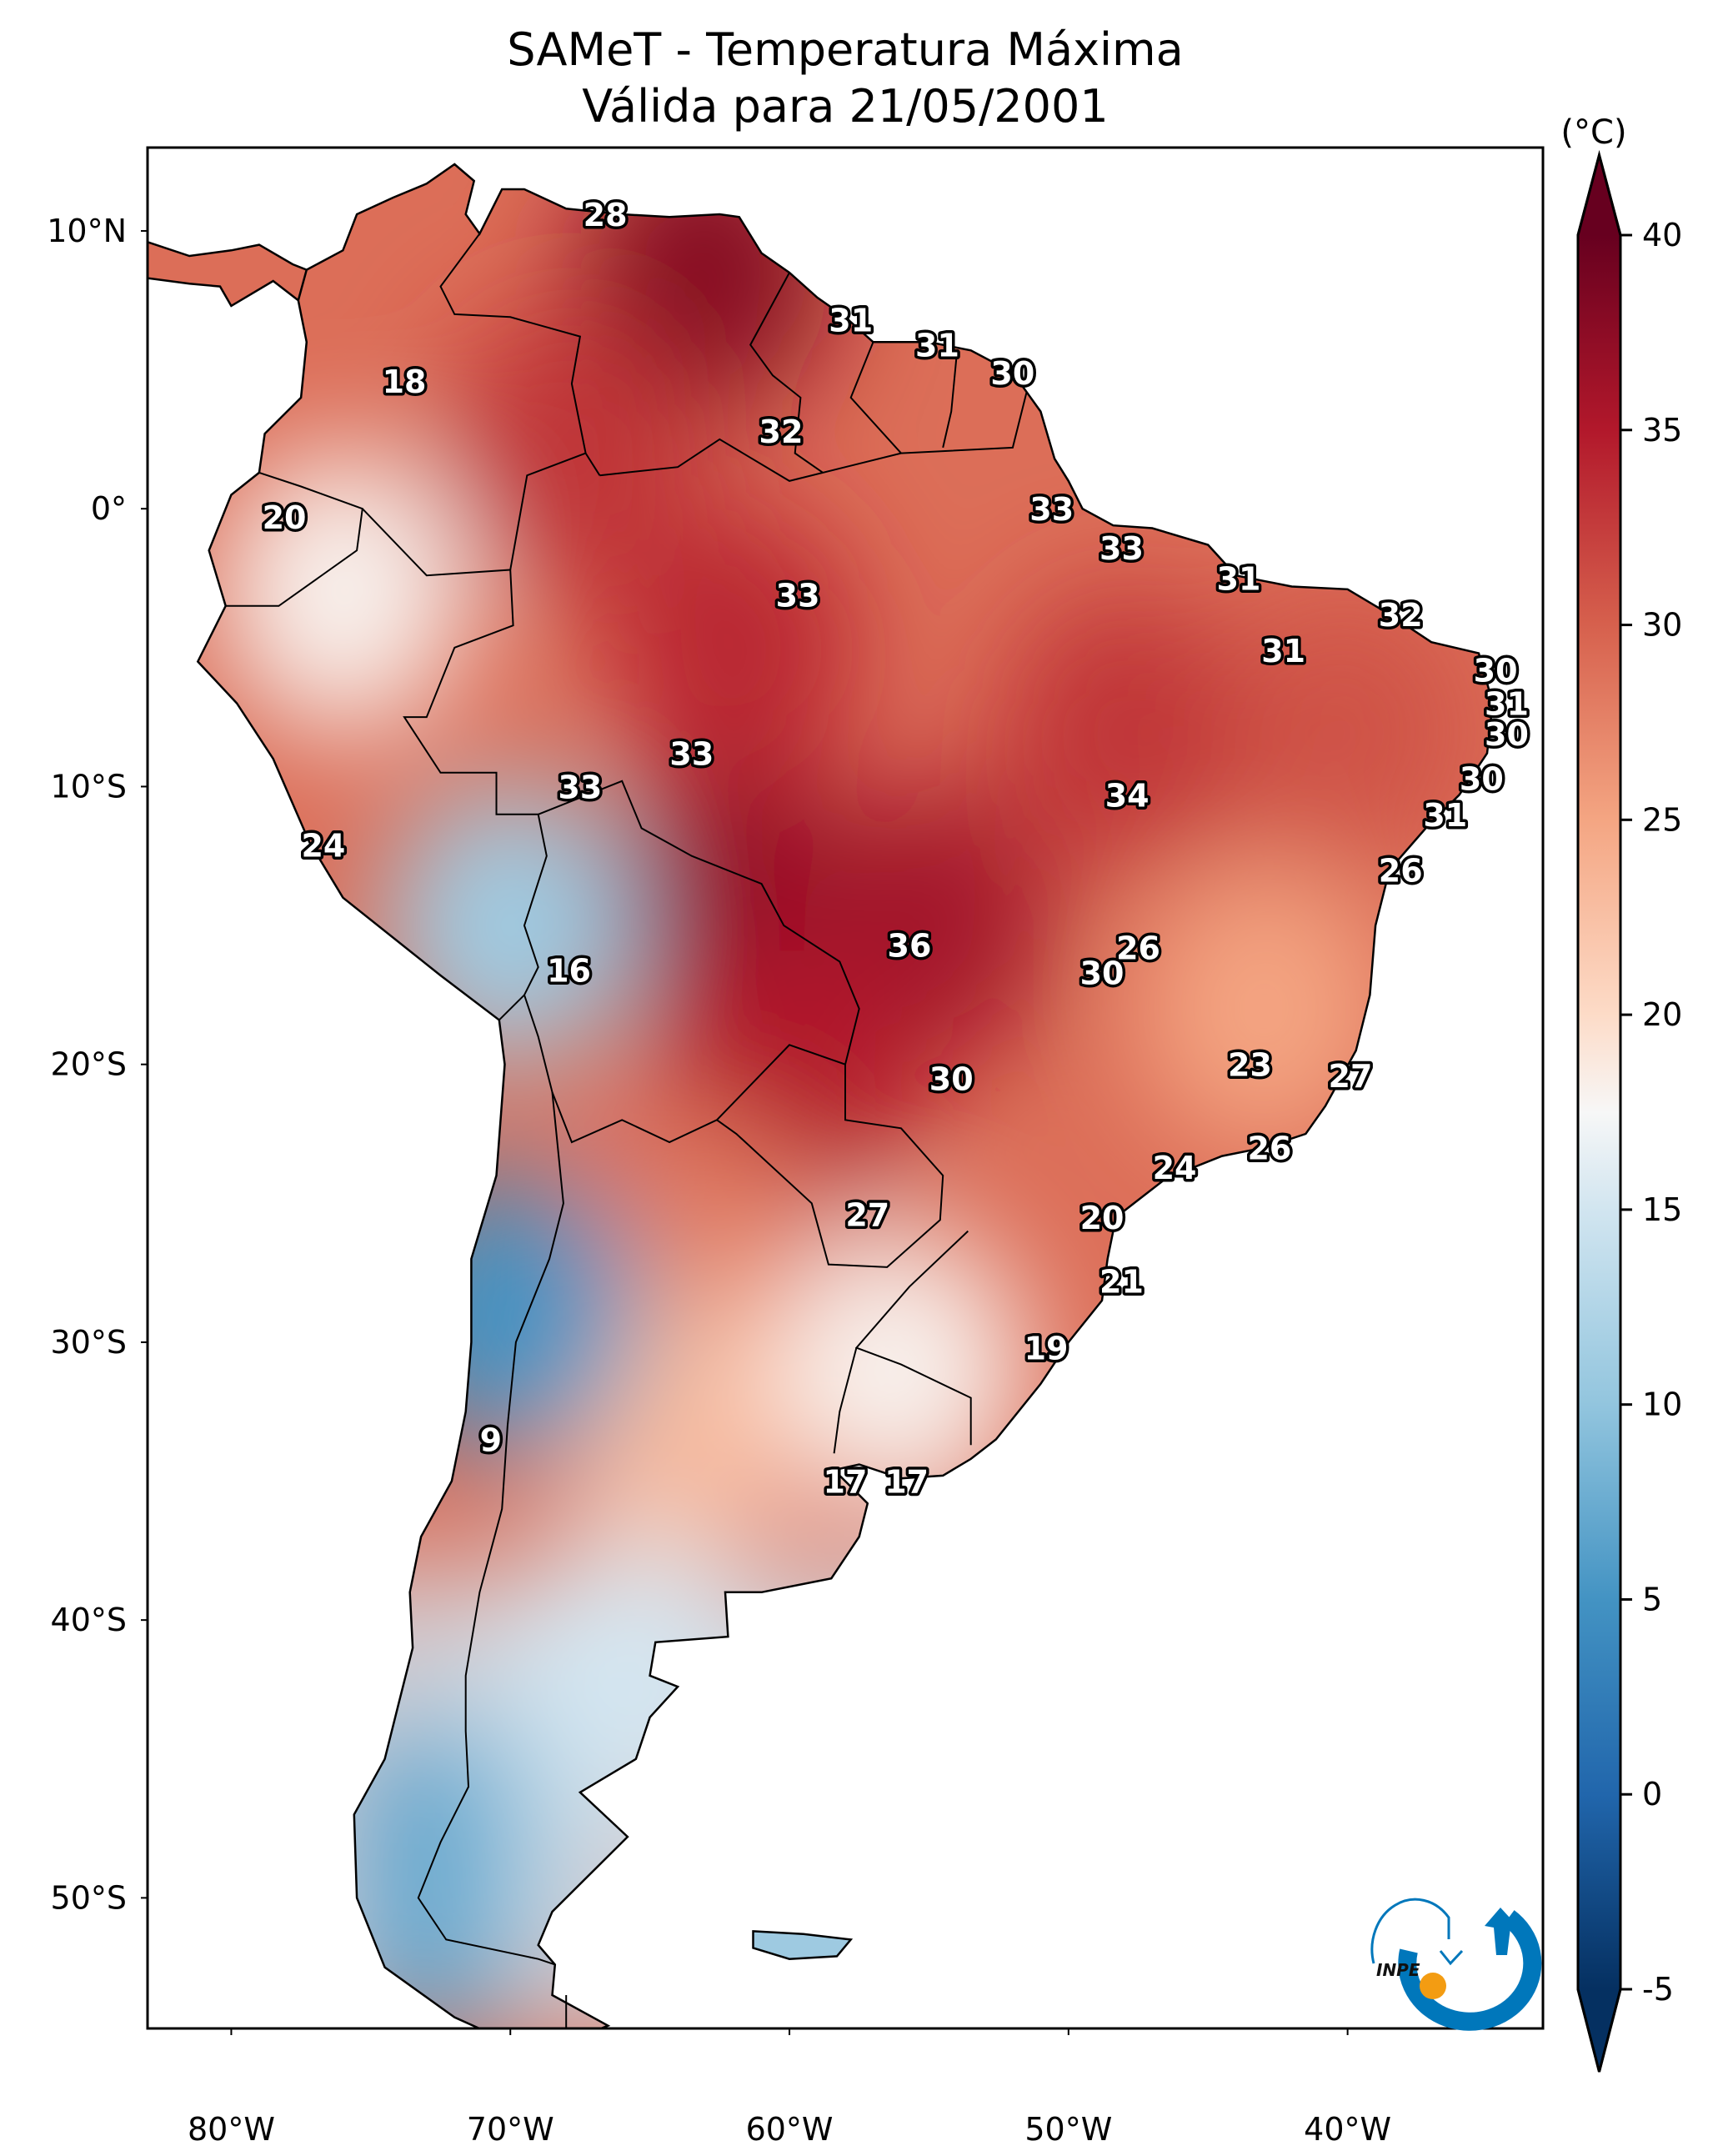 The image size is (1723, 2156). I want to click on y-tick-label: 10°S, so click(89, 786).